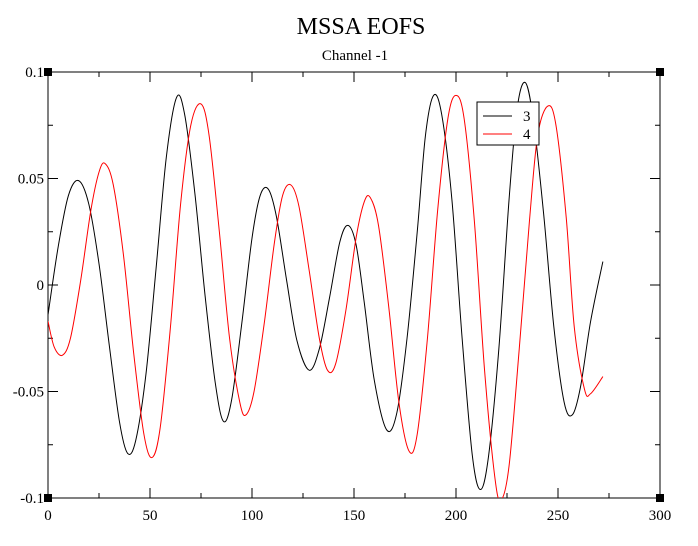  Describe the element at coordinates (660, 498) in the screenshot. I see `corner-handle-bottom-right` at that location.